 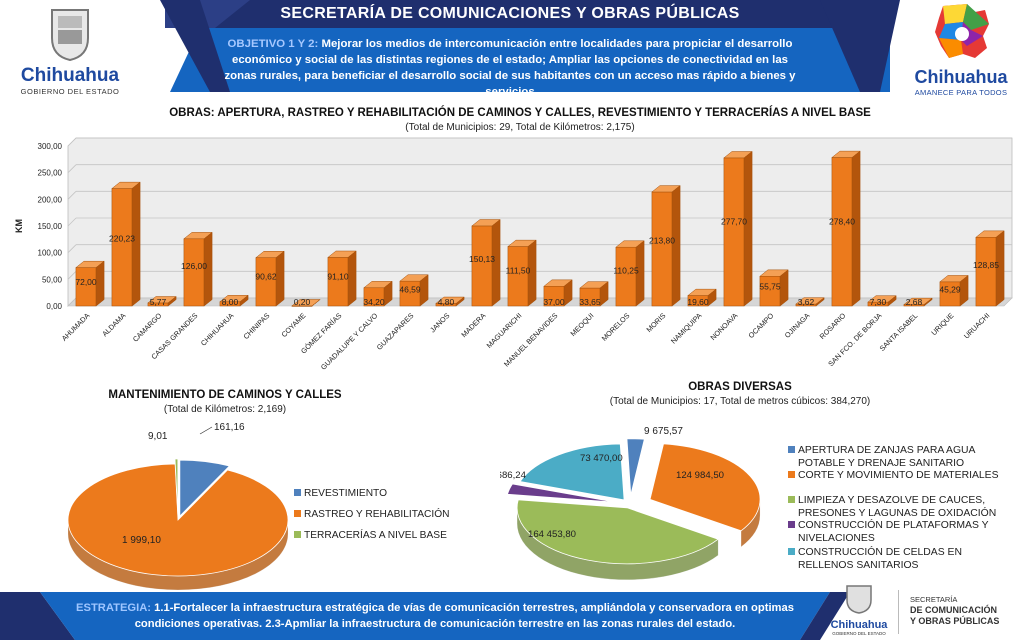 I want to click on left-logo: Chihuahua GOBIERNO DEL ESTADO, so click(x=70, y=51).